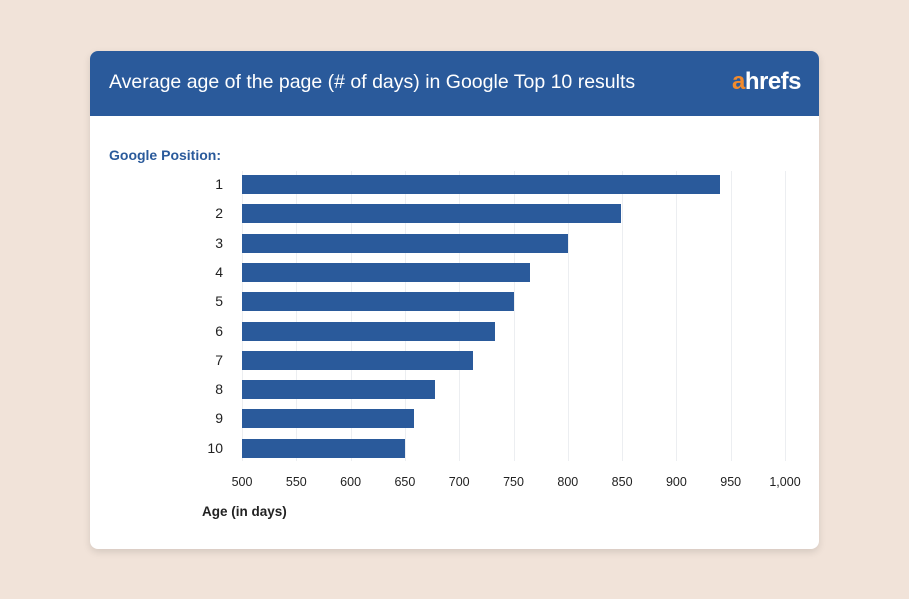 The image size is (909, 599). What do you see at coordinates (165, 155) in the screenshot?
I see `y-axis-title: Google Position:` at bounding box center [165, 155].